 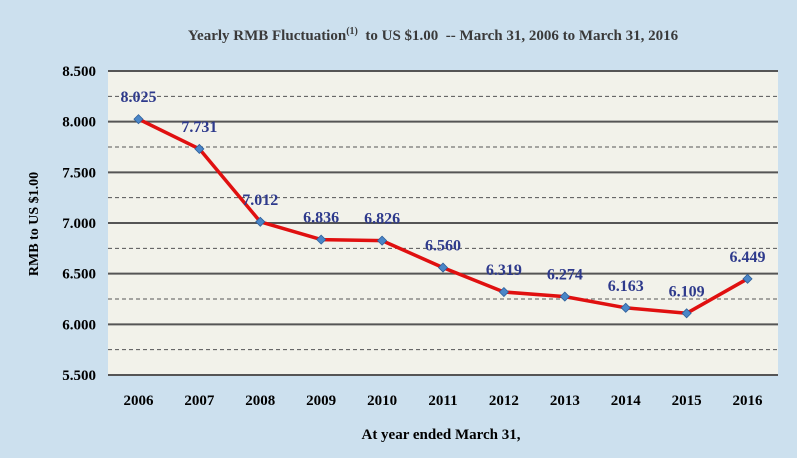 I want to click on data-label: 7.731, so click(x=199, y=127).